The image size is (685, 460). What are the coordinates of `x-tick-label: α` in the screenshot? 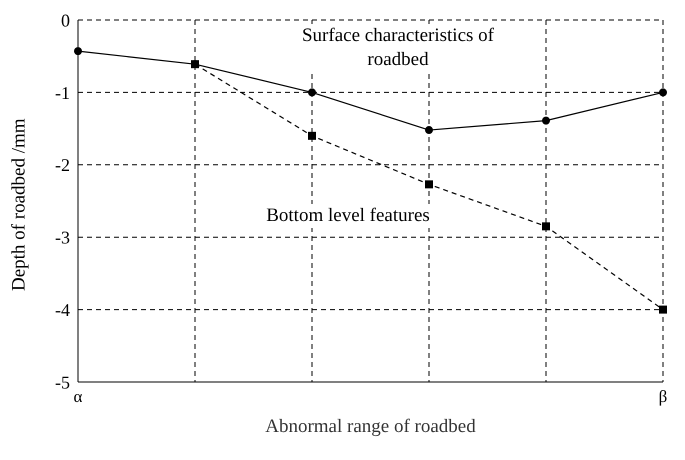 It's located at (78, 396).